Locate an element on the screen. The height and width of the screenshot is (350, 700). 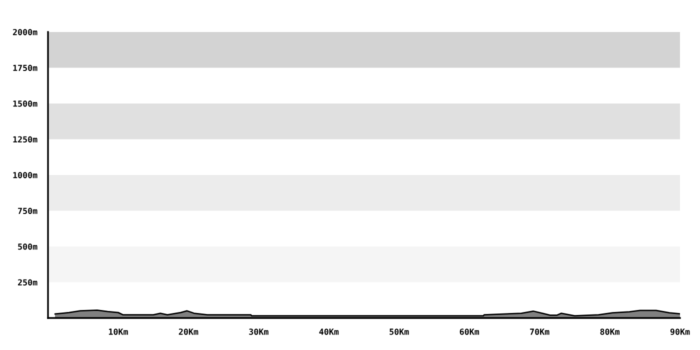
x-tick-label: 60Km is located at coordinates (470, 331).